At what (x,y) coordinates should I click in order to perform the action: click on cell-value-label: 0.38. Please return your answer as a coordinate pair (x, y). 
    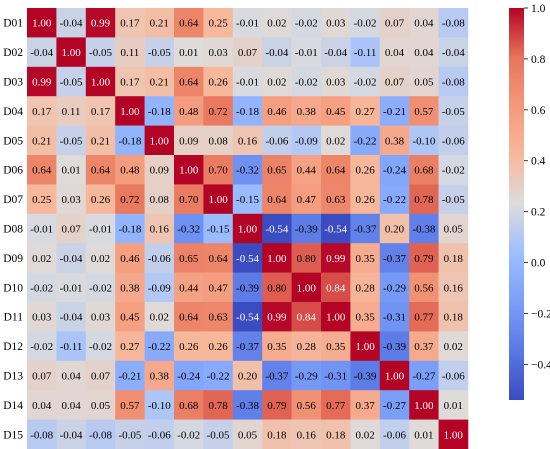
    Looking at the image, I should click on (307, 112).